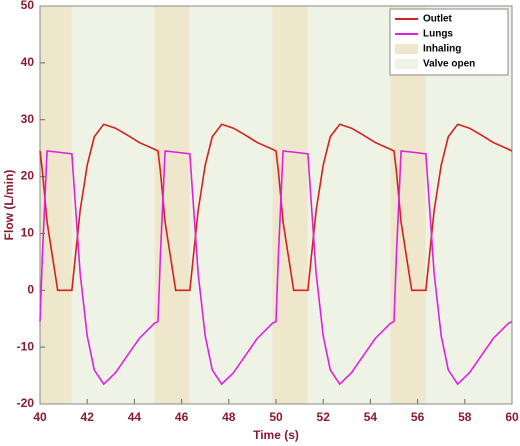 The height and width of the screenshot is (446, 520). What do you see at coordinates (449, 42) in the screenshot?
I see `legend: Outlet Lungs Inhaling Valve open` at bounding box center [449, 42].